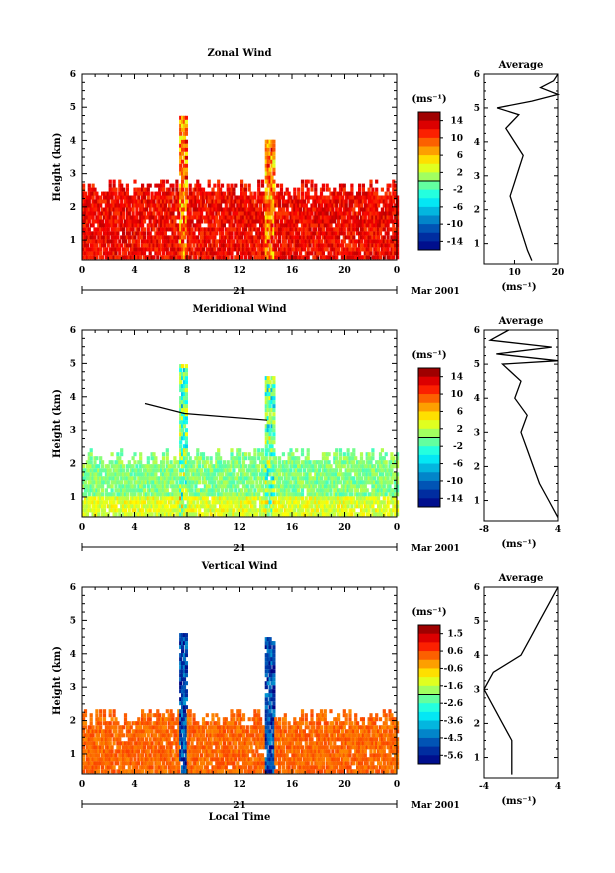  I want to click on colorbar-tick-label: -5.6, so click(453, 756).